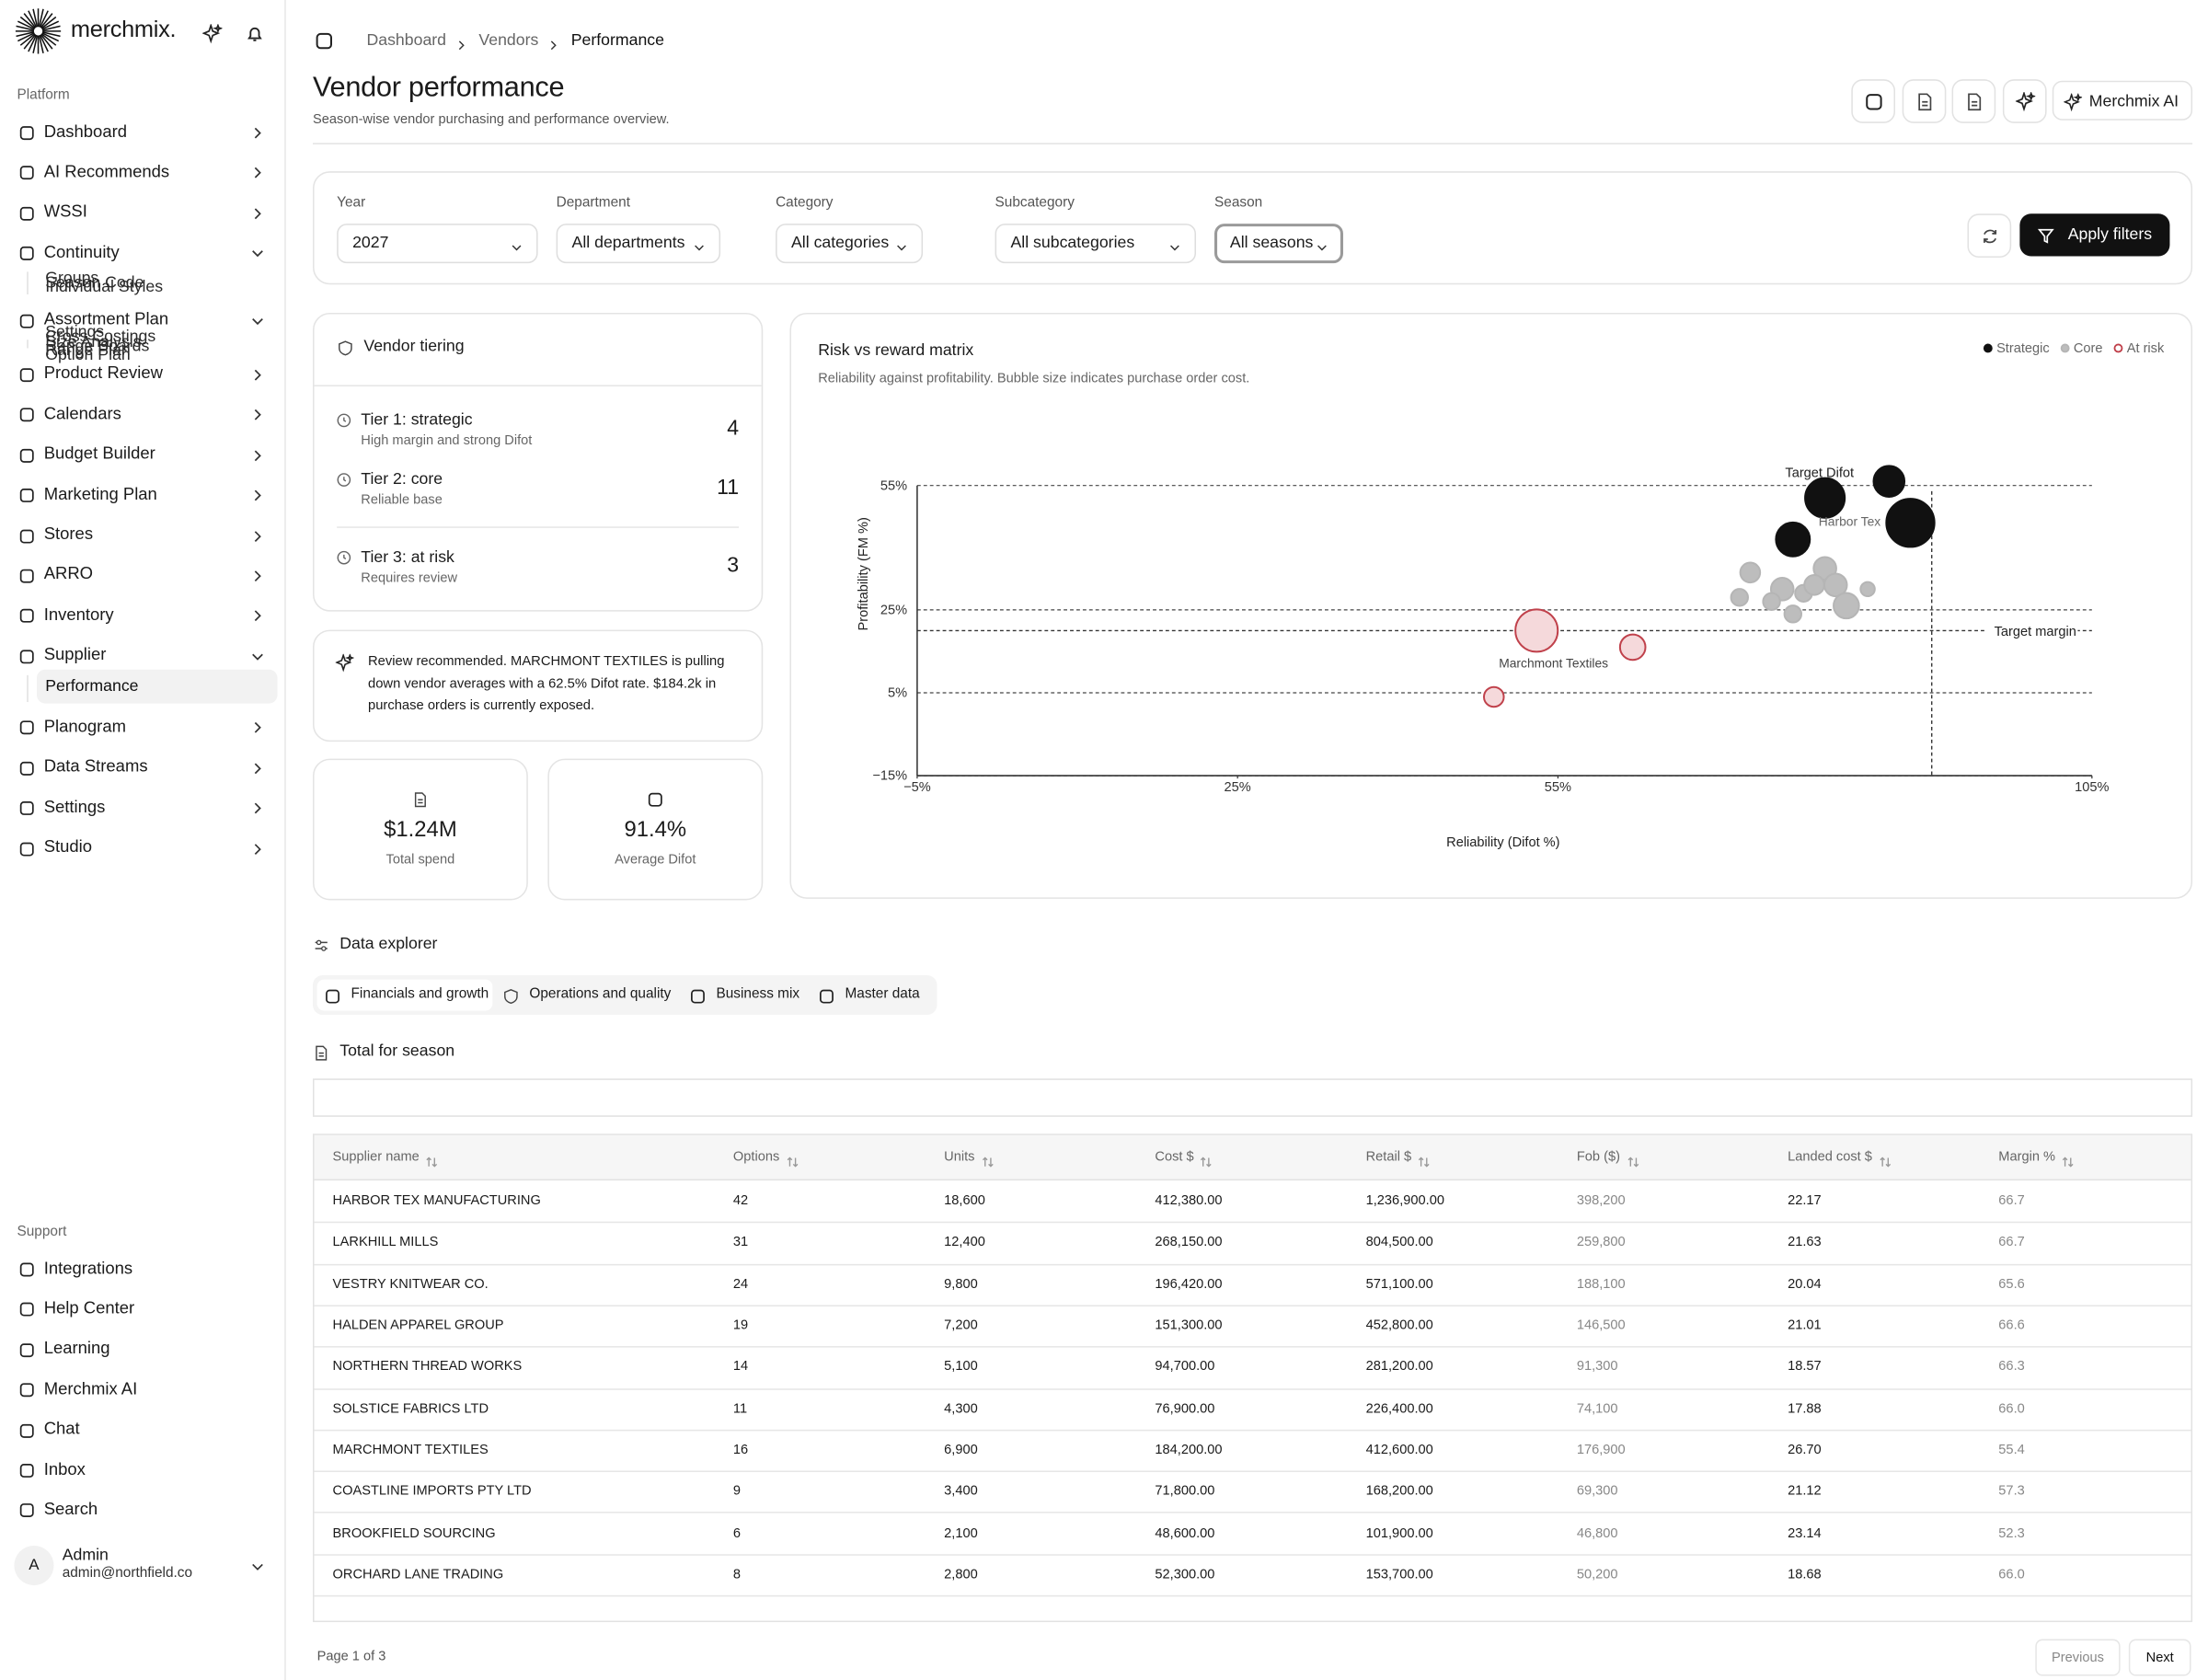 The image size is (2208, 1680). I want to click on support-item: Inbox, so click(142, 1469).